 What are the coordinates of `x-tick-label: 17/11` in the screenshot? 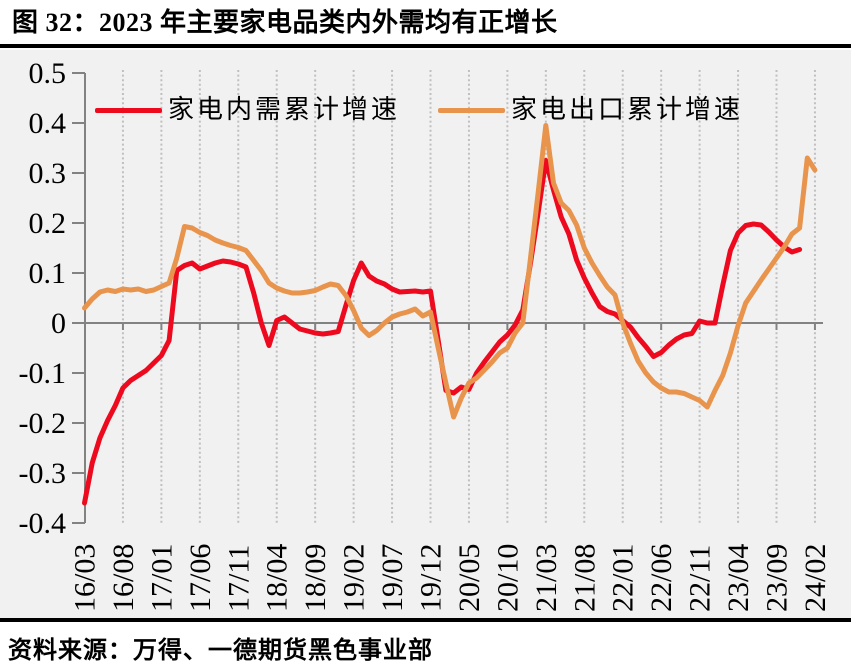 It's located at (238, 578).